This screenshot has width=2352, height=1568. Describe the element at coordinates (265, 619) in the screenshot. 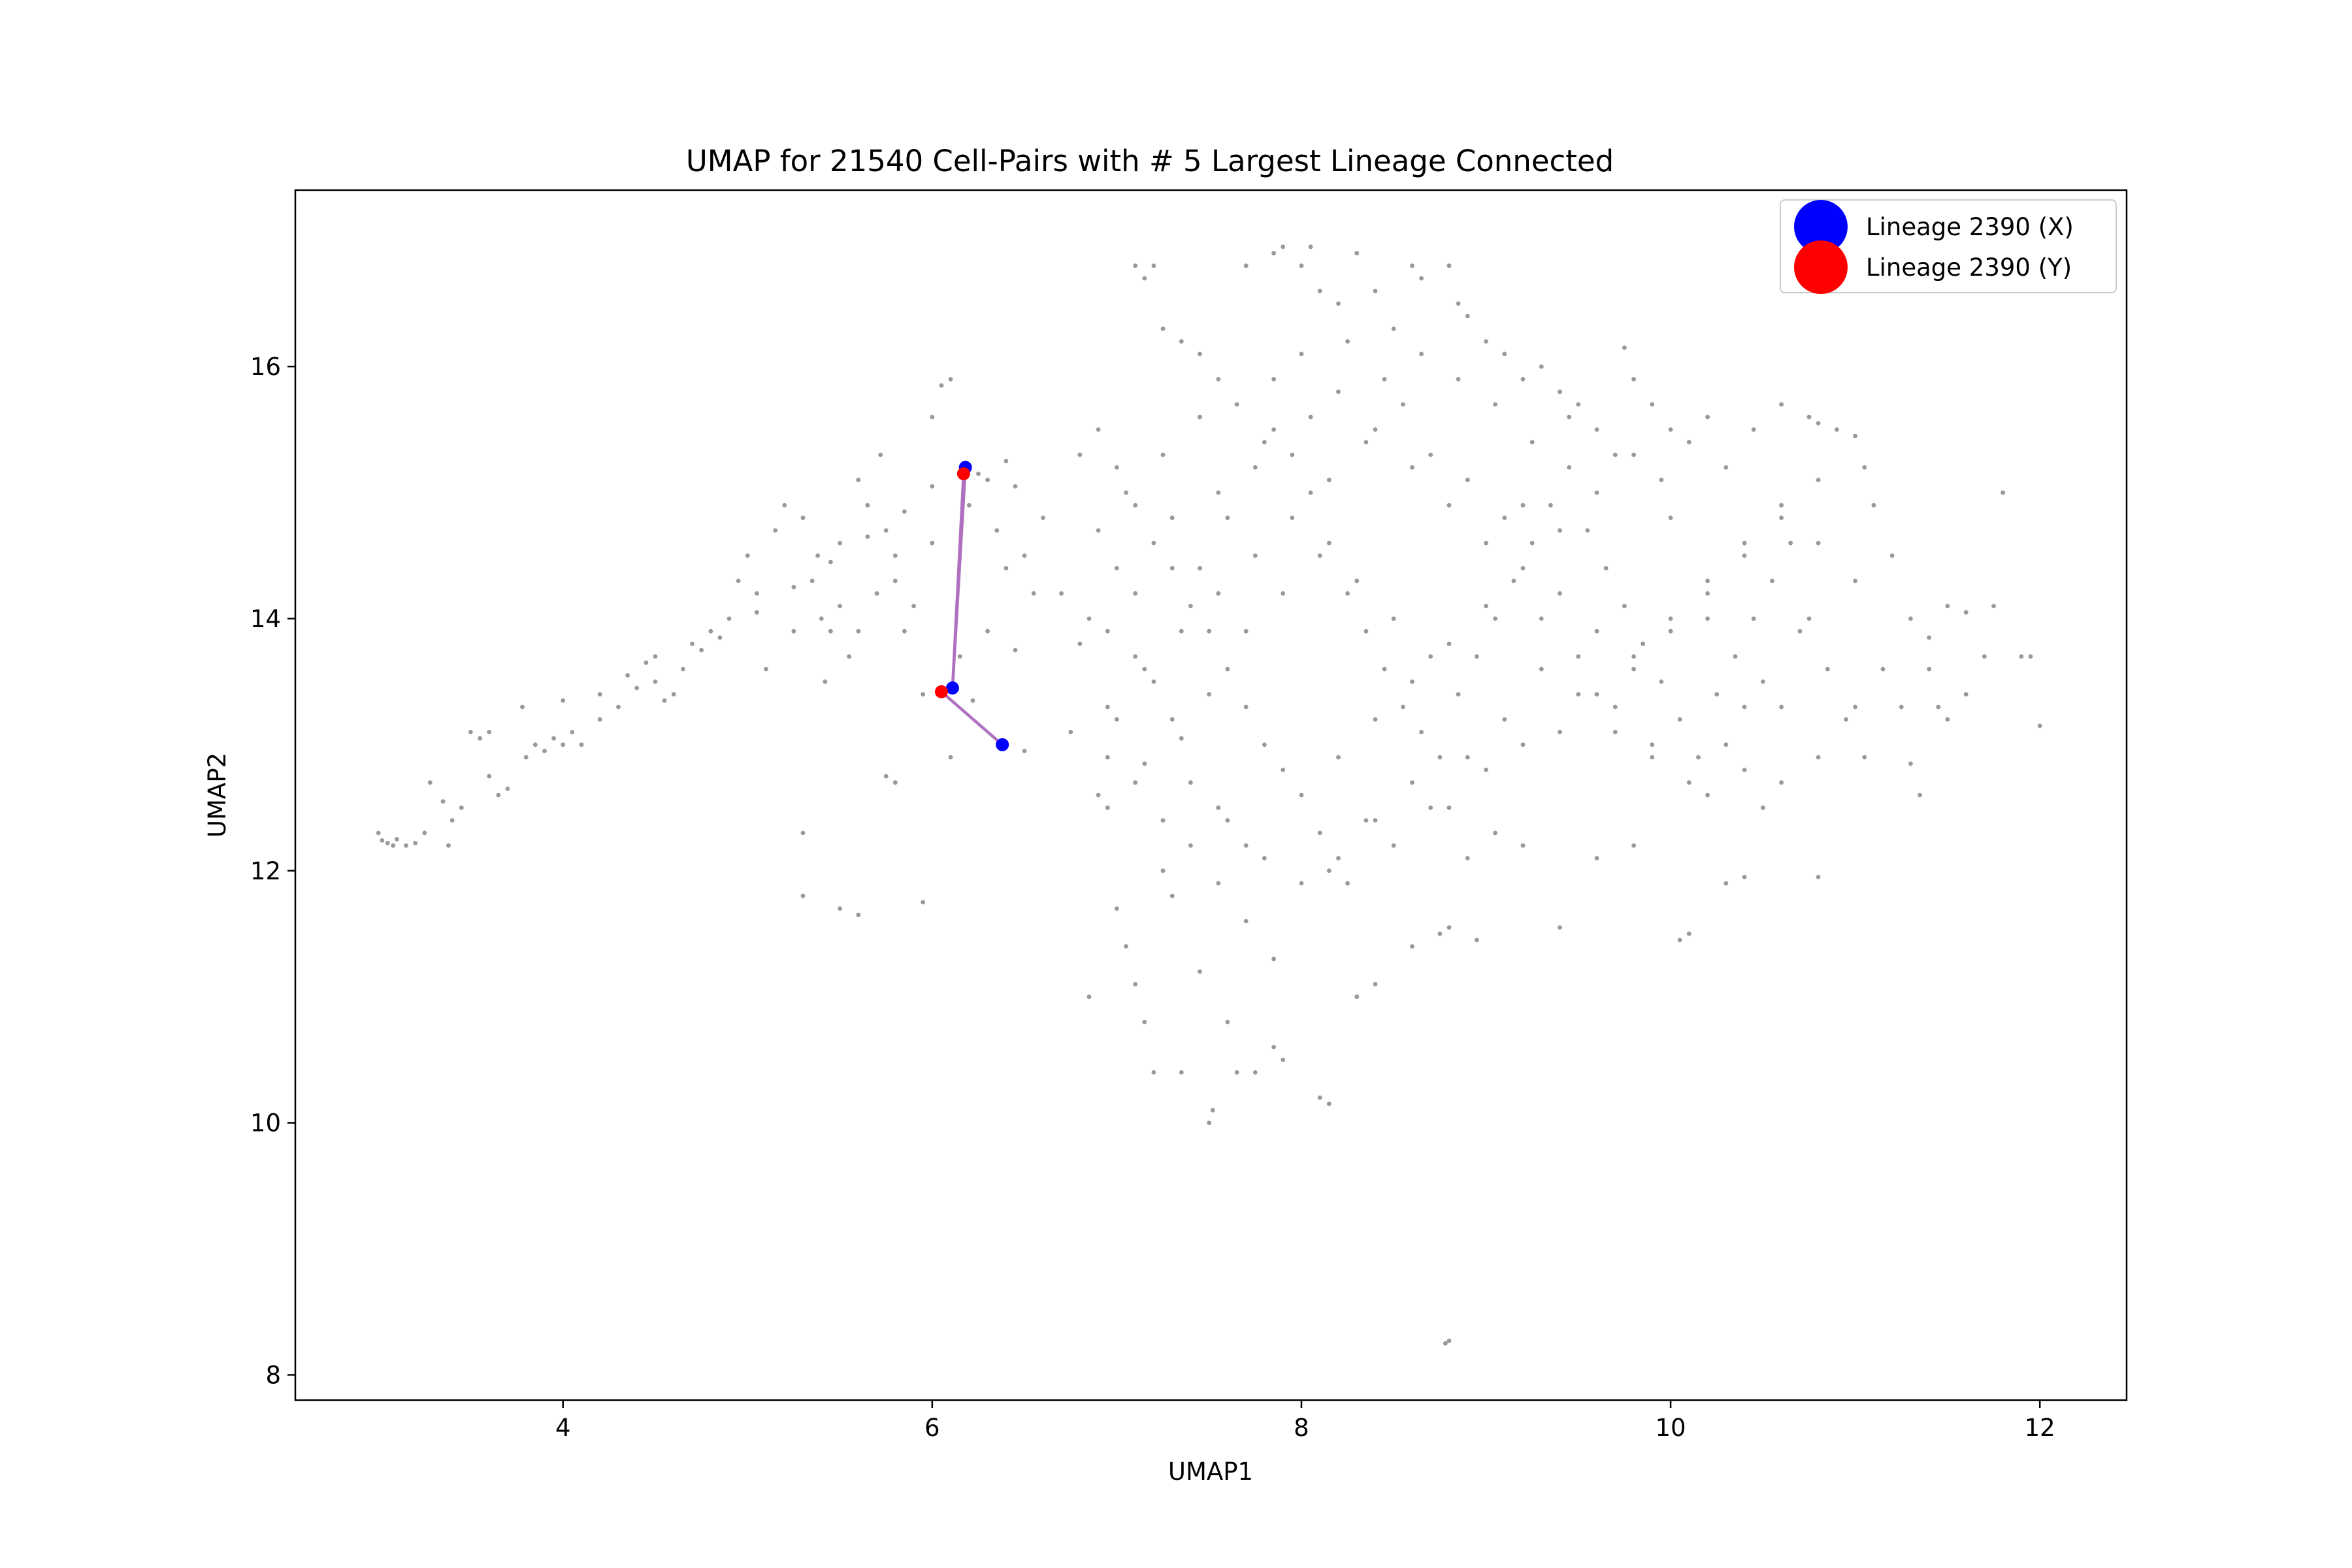

I see `y-tick-label: 14` at that location.